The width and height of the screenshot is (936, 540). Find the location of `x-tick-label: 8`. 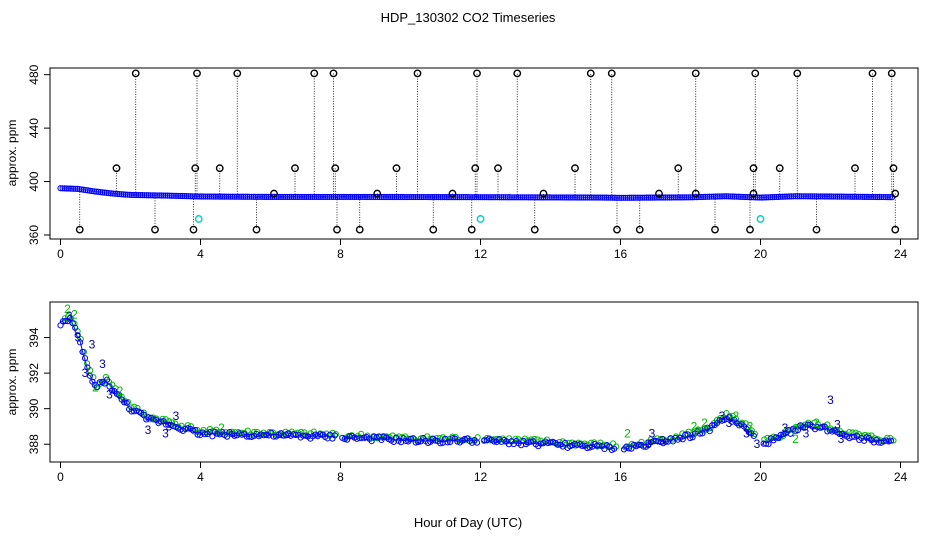

x-tick-label: 8 is located at coordinates (340, 477).